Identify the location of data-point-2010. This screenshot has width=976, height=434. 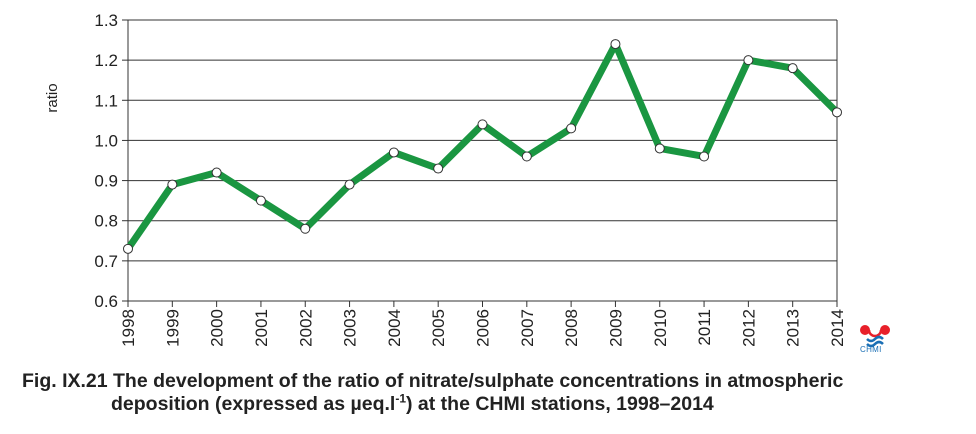
(659, 148).